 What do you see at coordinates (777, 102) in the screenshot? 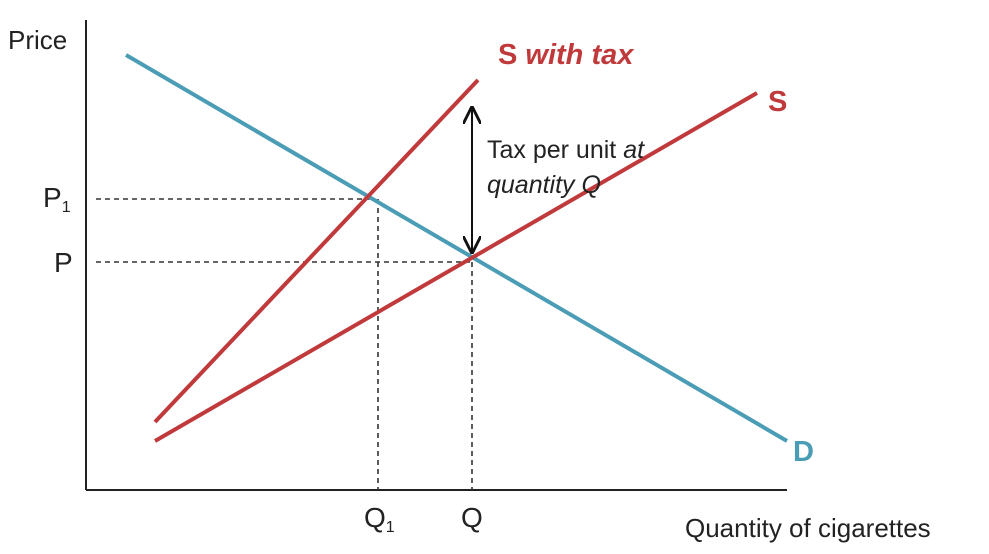
I see `supply-label: S` at bounding box center [777, 102].